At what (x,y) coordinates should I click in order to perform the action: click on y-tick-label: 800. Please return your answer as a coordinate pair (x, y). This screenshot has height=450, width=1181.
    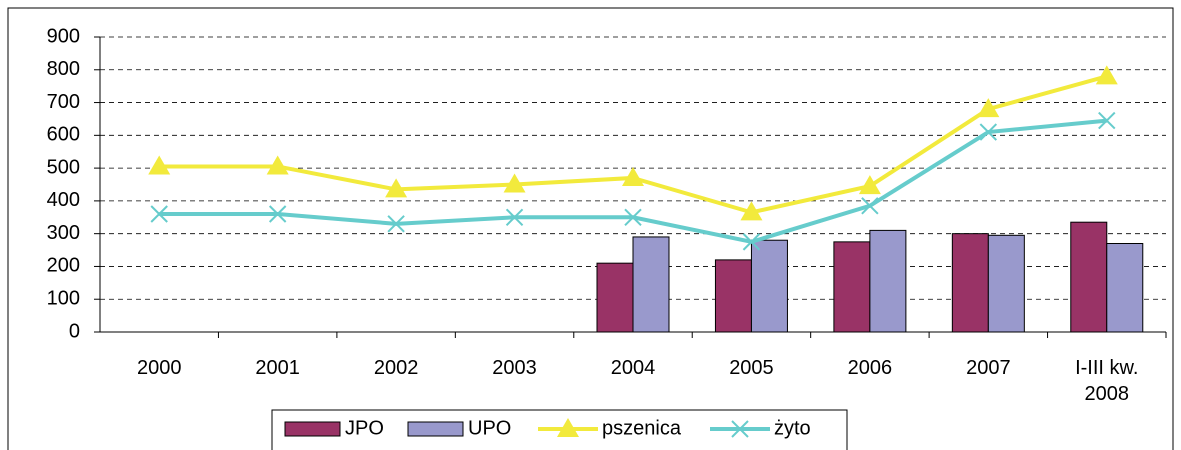
    Looking at the image, I should click on (63, 69).